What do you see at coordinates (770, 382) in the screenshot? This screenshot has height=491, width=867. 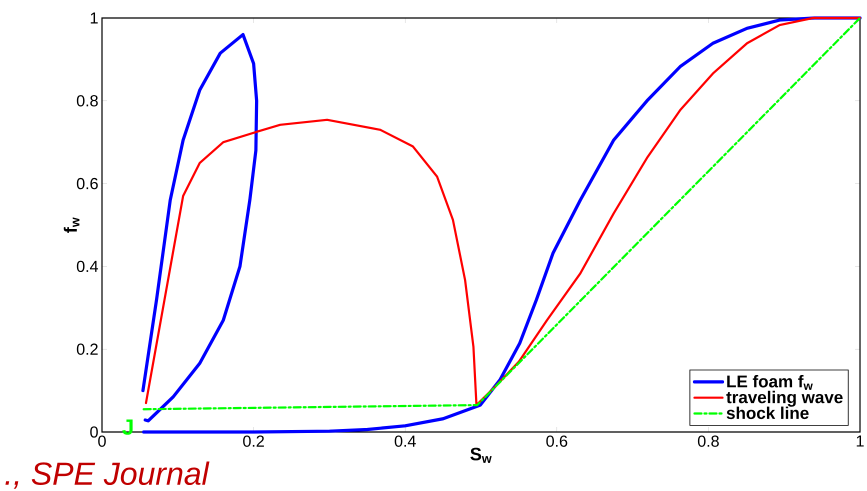 I see `legend-label: LE foam f$_{w}$` at bounding box center [770, 382].